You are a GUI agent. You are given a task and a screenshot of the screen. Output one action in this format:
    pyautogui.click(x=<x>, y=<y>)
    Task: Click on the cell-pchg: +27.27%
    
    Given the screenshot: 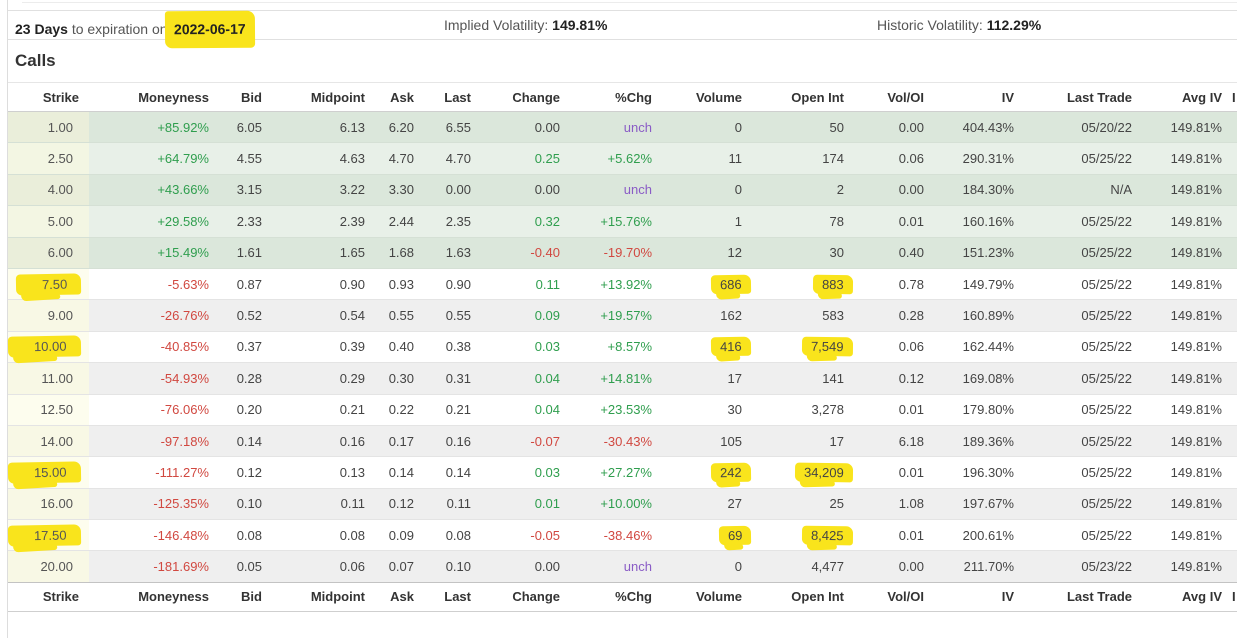 What is the action you would take?
    pyautogui.click(x=616, y=472)
    